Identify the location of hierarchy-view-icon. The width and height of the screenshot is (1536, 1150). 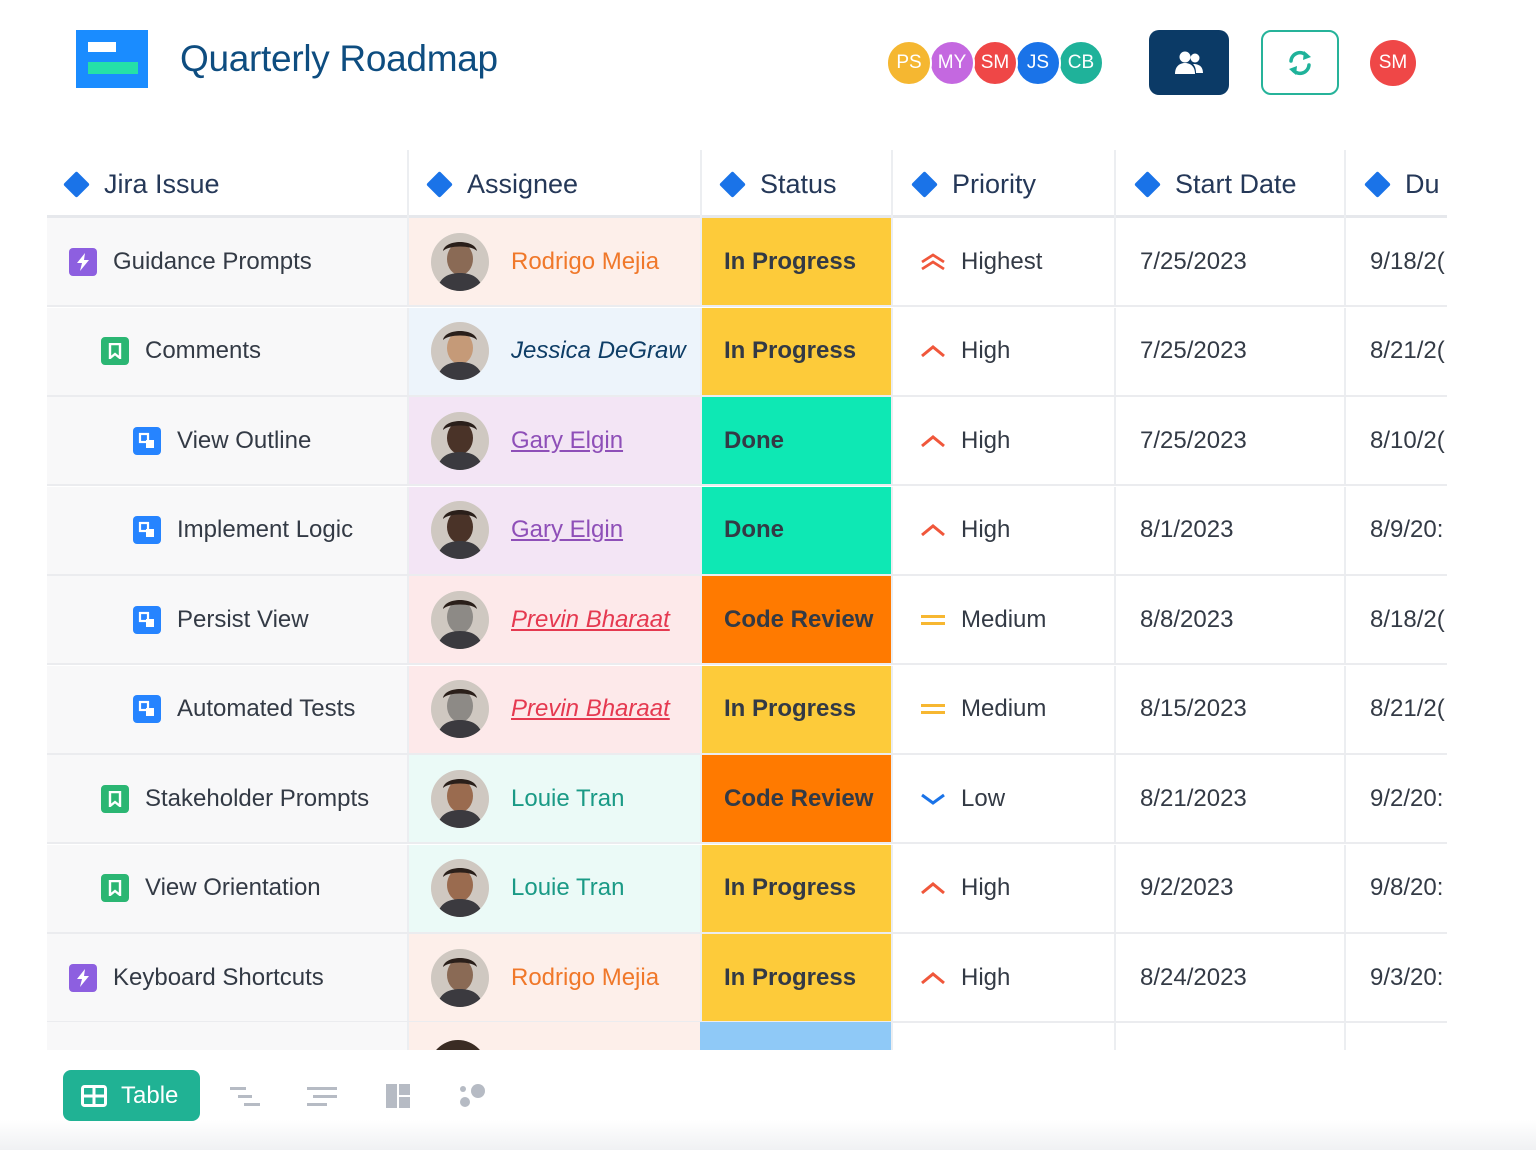
(245, 1096).